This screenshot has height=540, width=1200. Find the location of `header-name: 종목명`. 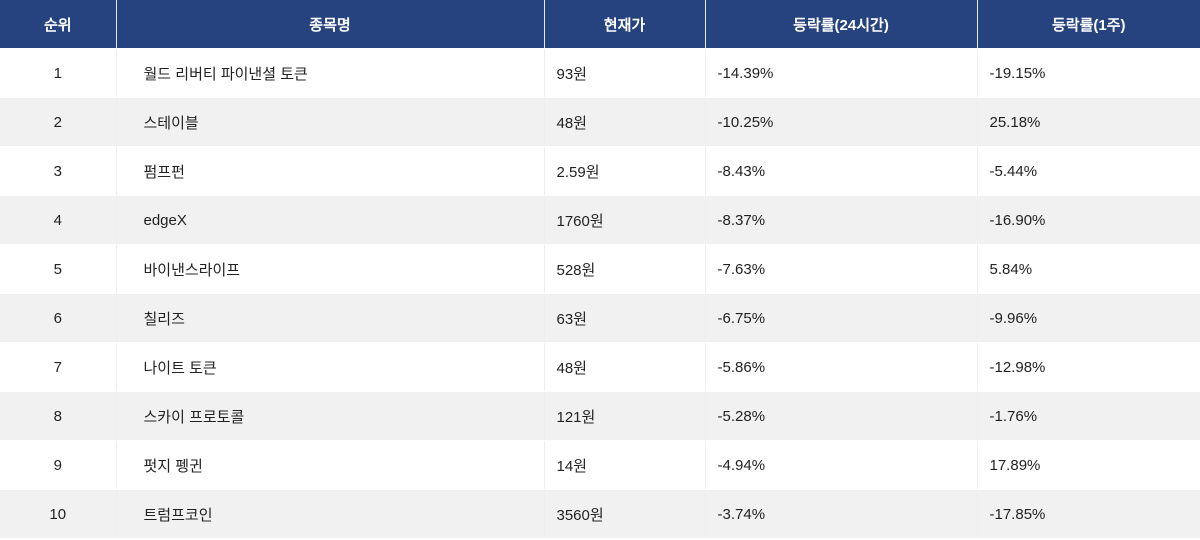

header-name: 종목명 is located at coordinates (330, 24).